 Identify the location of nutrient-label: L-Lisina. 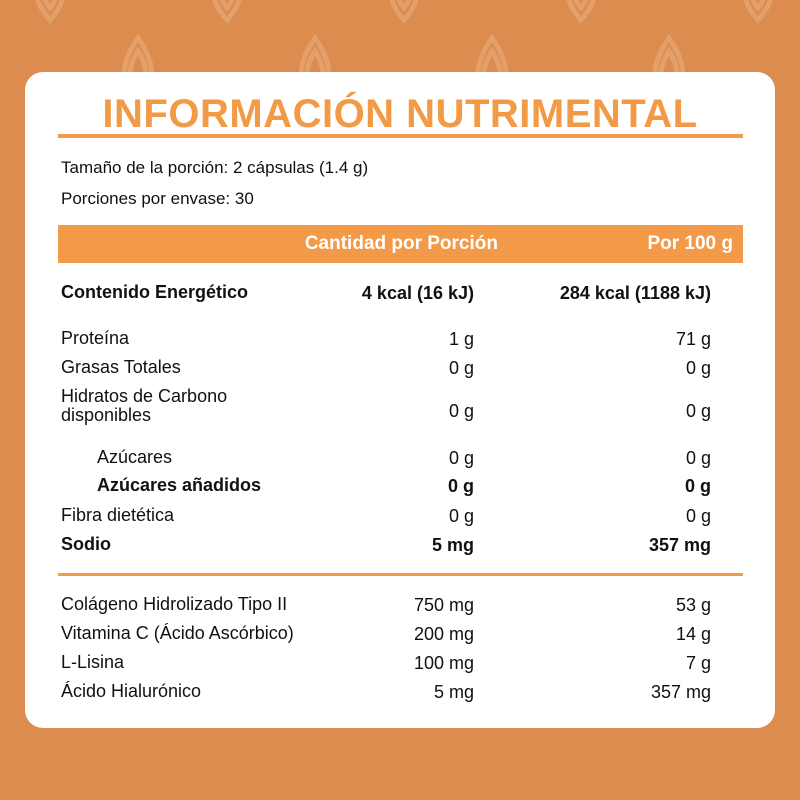
(93, 662).